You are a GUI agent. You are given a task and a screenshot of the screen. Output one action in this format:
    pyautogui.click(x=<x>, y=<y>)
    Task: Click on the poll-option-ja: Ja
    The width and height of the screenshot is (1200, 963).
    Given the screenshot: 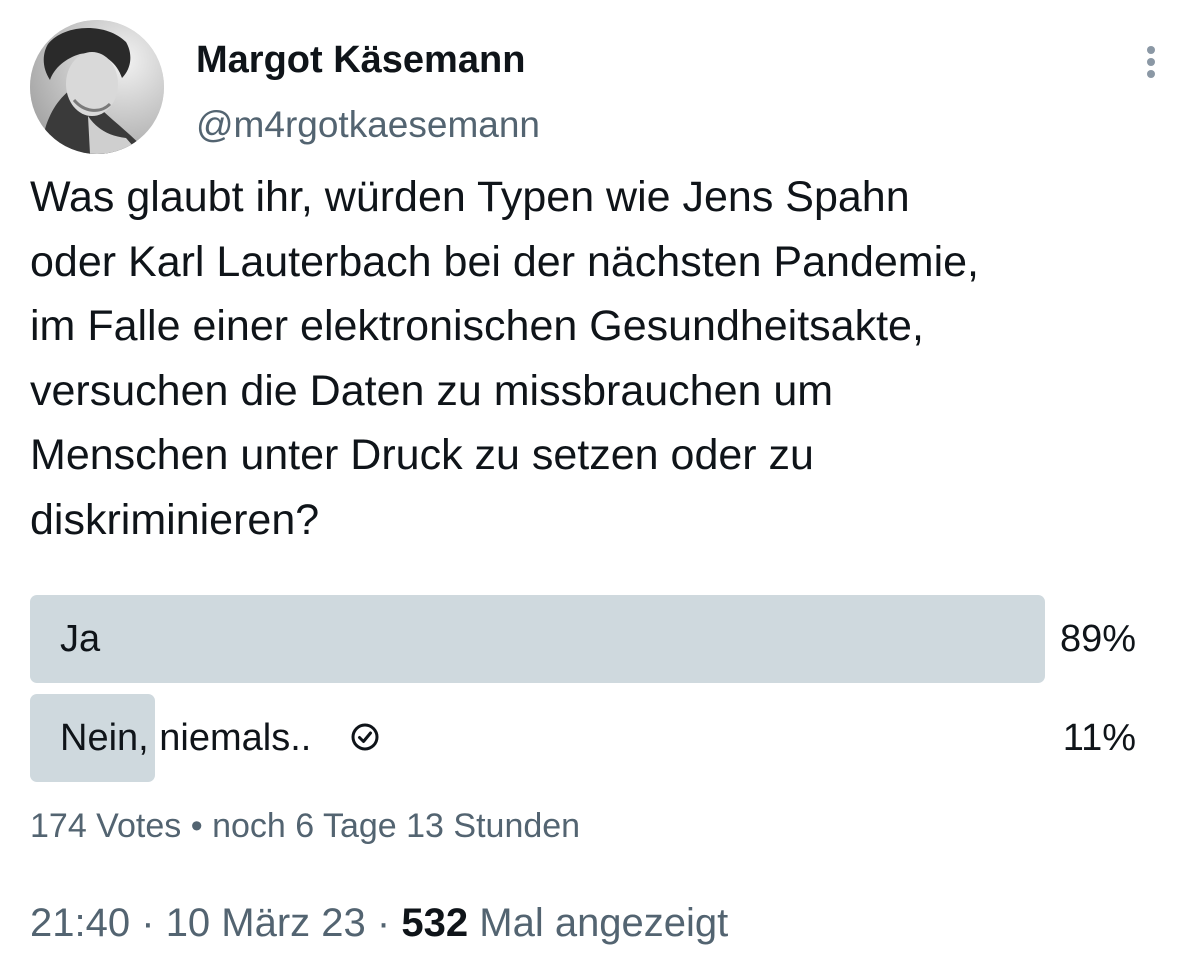 What is the action you would take?
    pyautogui.click(x=537, y=639)
    